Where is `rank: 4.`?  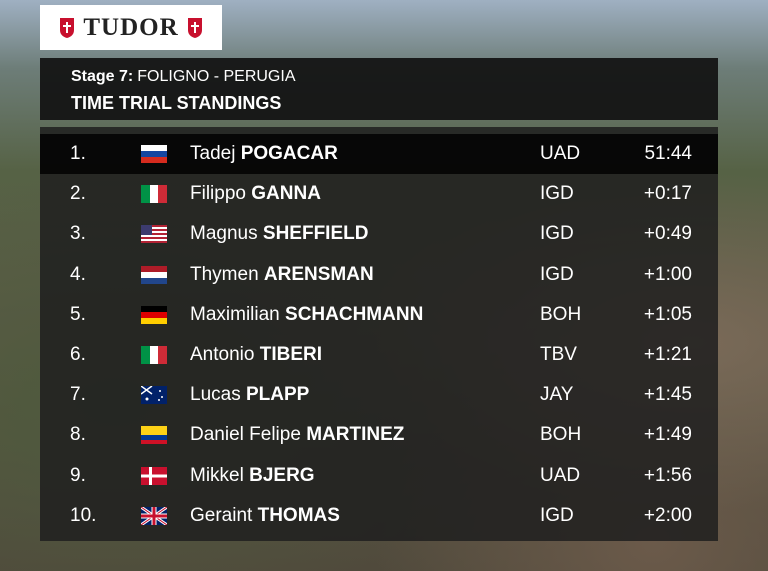 rank: 4. is located at coordinates (78, 274).